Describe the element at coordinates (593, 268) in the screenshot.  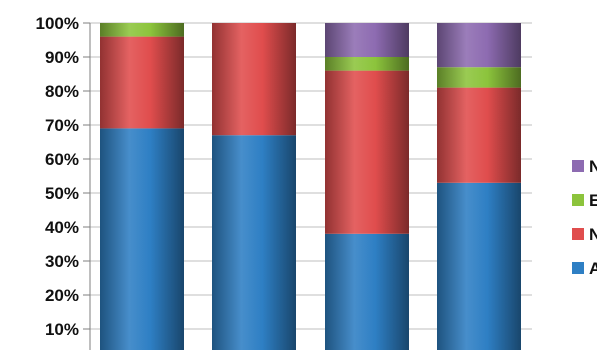
I see `legend-label: A` at that location.